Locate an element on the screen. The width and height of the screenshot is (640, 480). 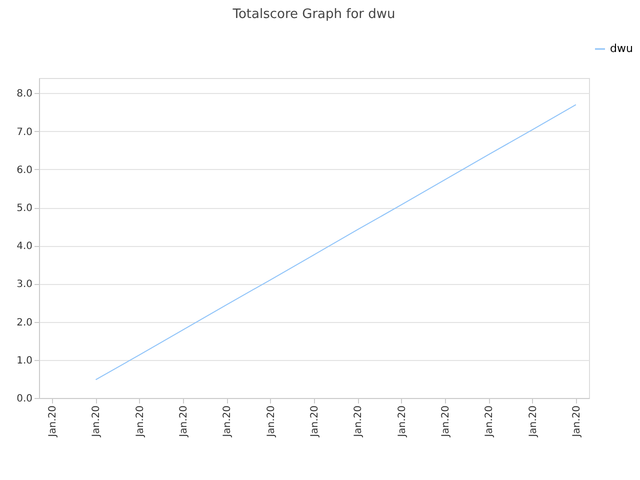
y-tick-label: 7.0 is located at coordinates (24, 132).